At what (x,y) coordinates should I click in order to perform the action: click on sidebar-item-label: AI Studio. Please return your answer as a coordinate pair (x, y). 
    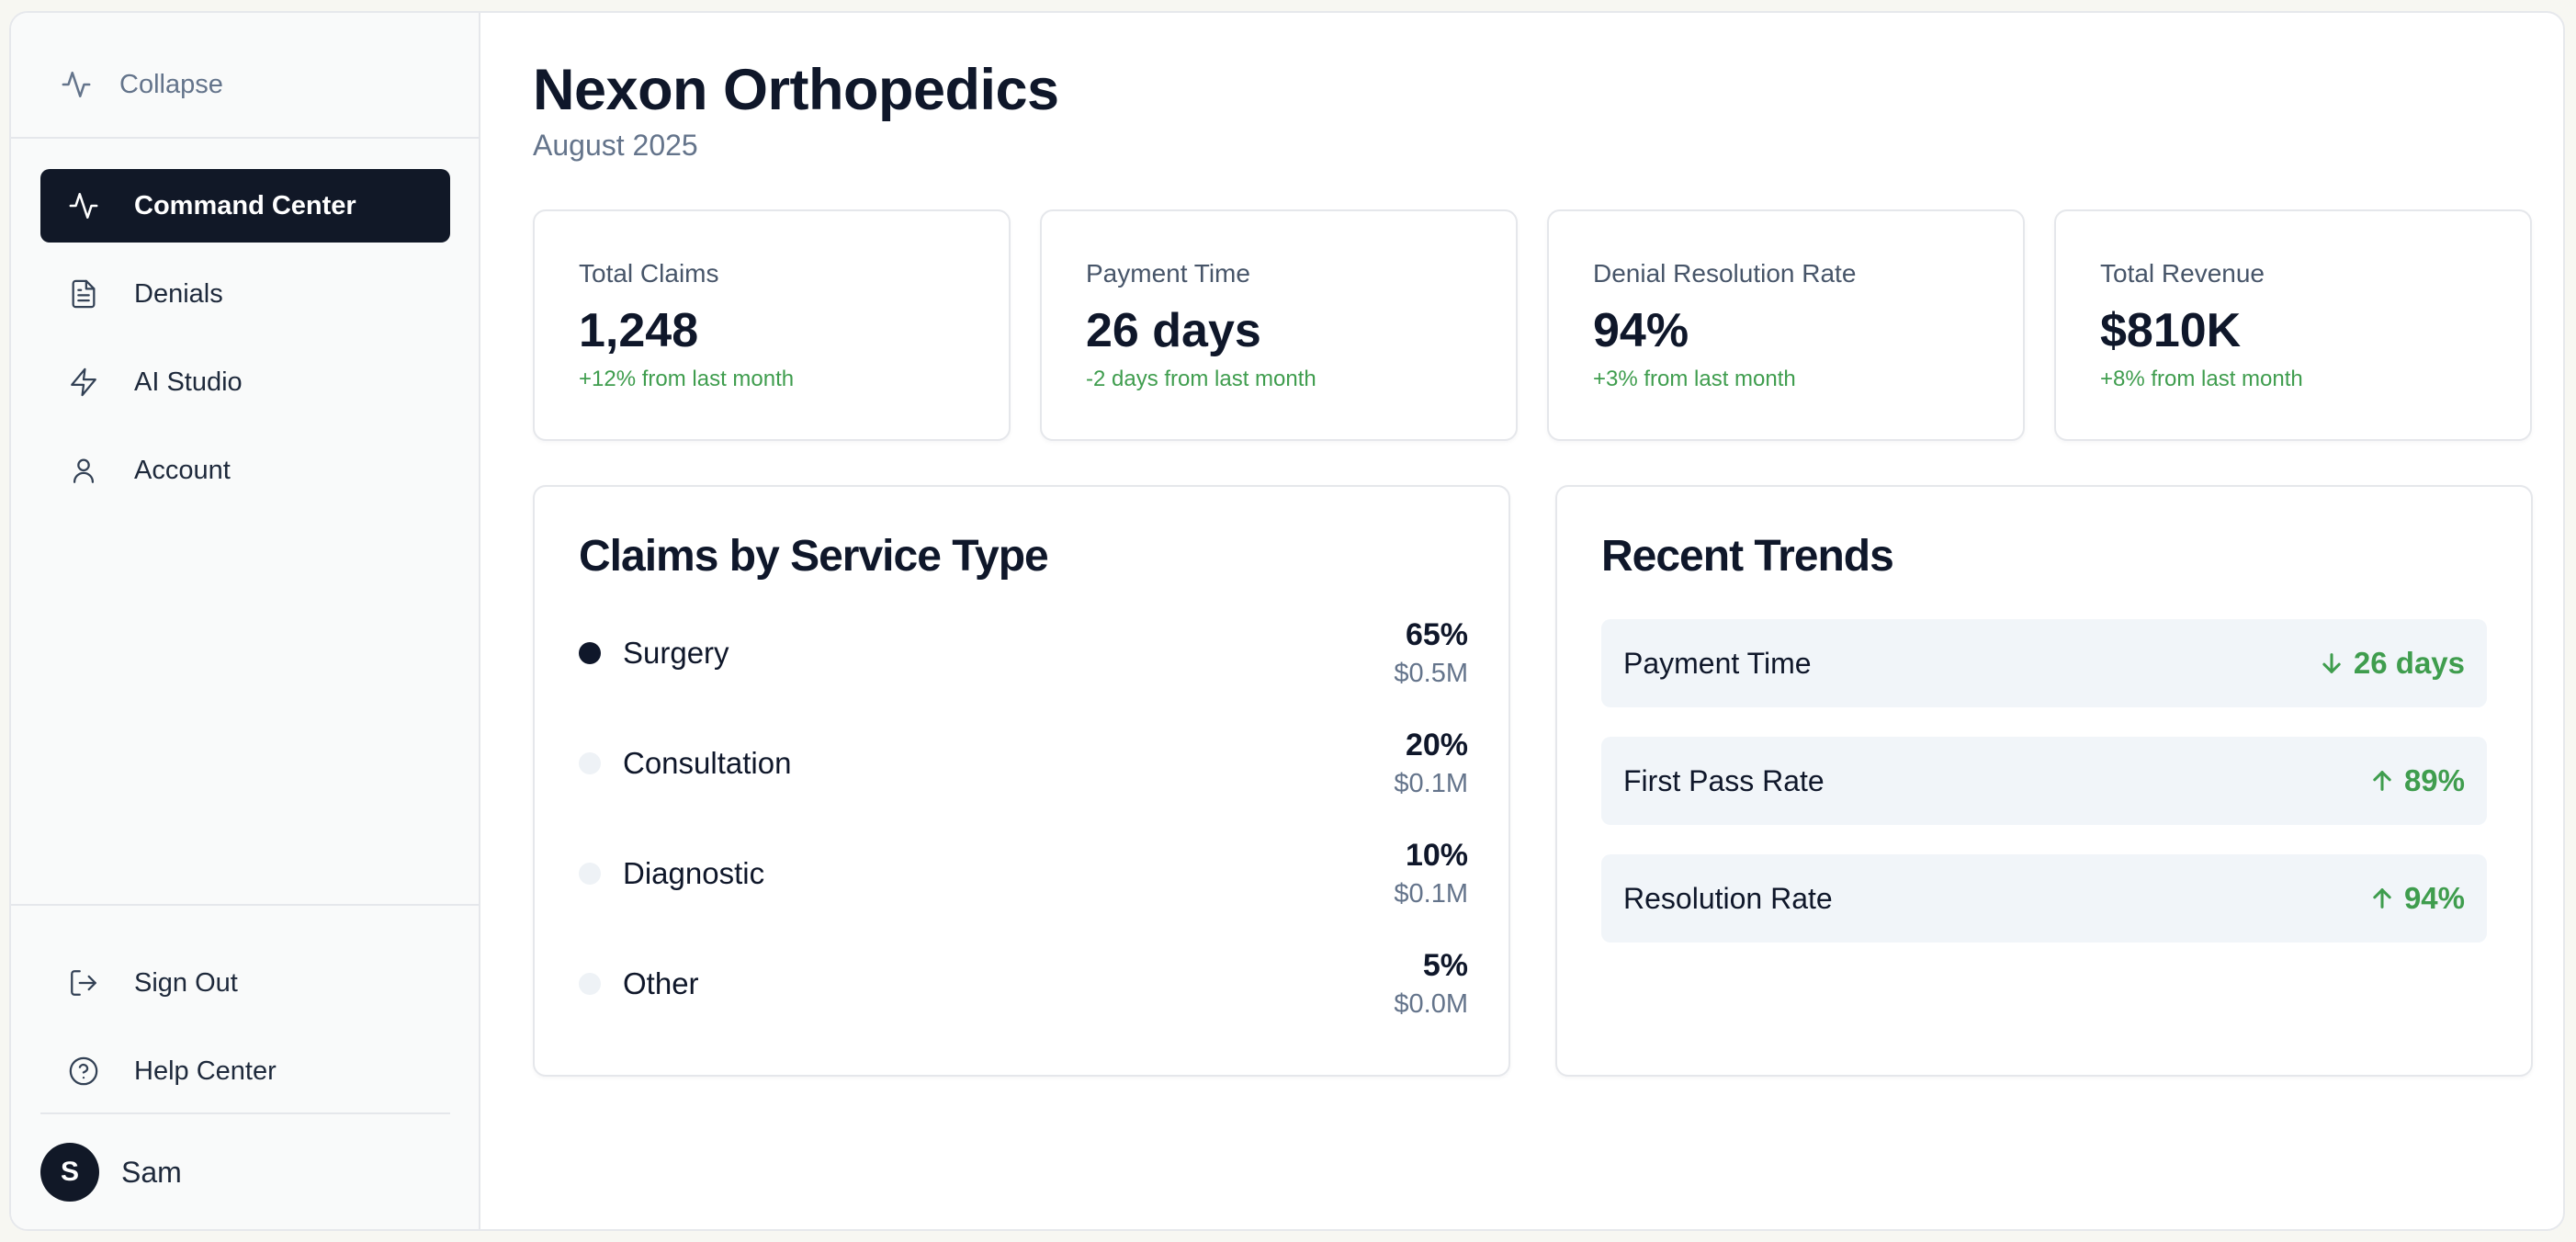
    Looking at the image, I should click on (188, 382).